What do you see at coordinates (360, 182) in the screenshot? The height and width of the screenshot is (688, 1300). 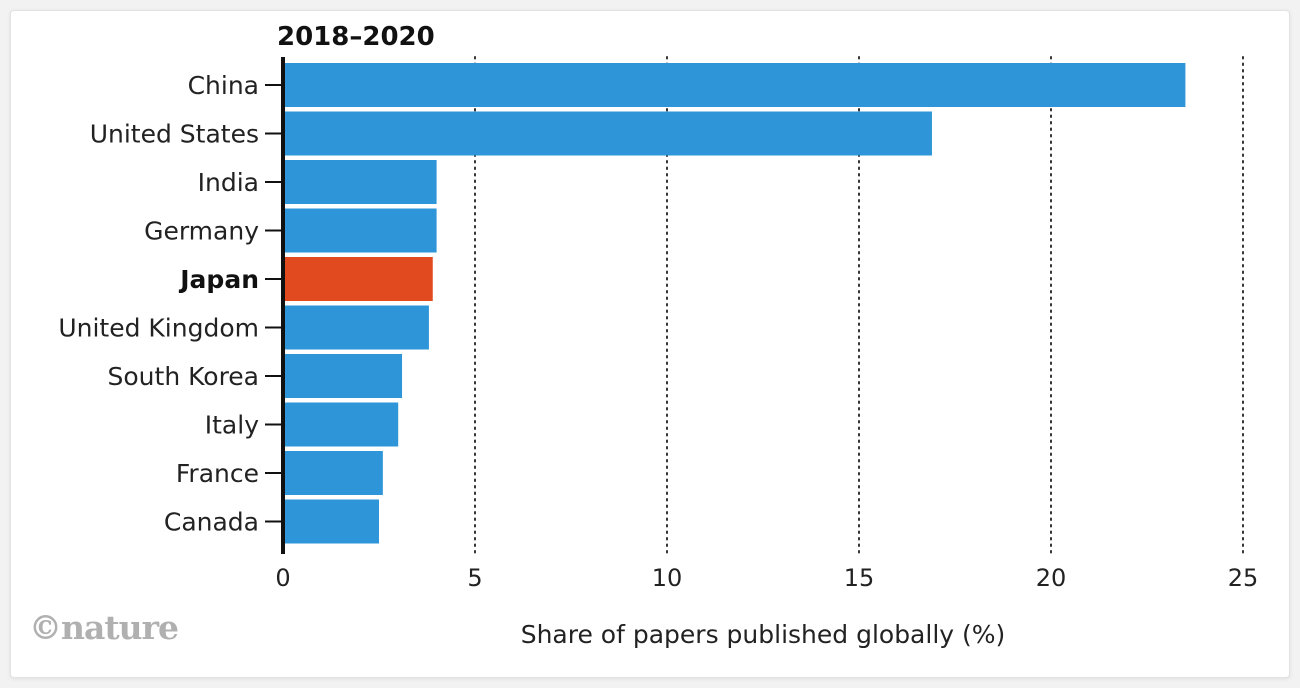 I see `bar-india` at bounding box center [360, 182].